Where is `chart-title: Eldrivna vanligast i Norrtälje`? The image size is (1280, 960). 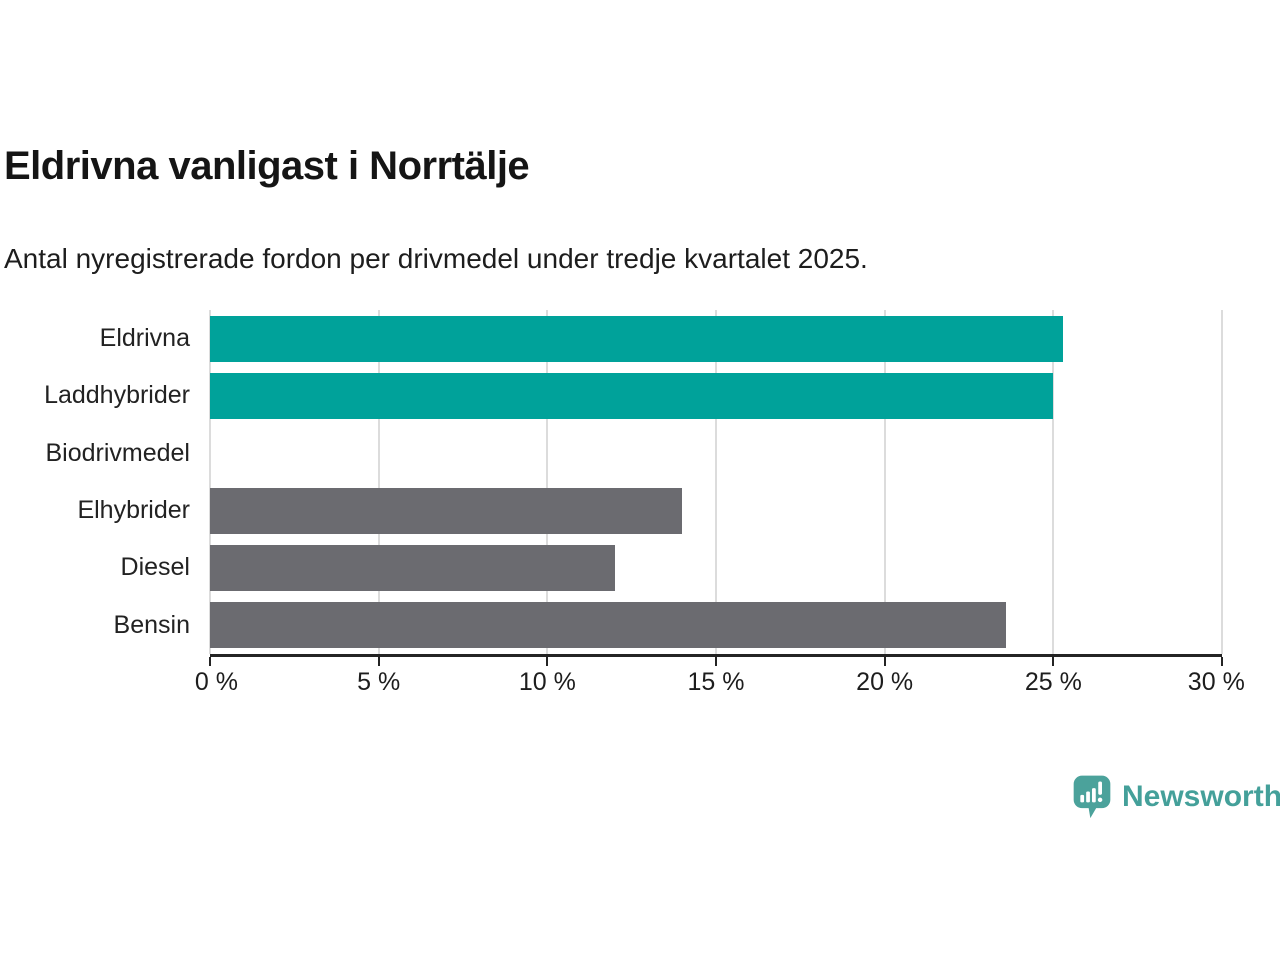
chart-title: Eldrivna vanligast i Norrtälje is located at coordinates (267, 166).